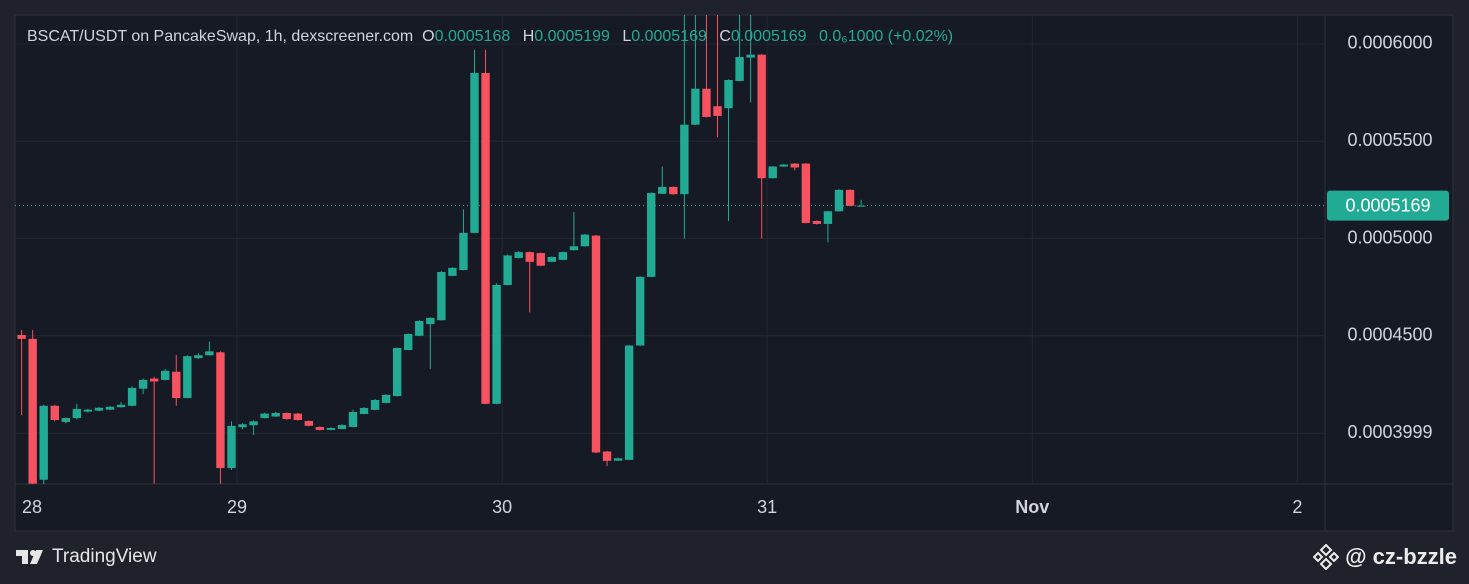  I want to click on x-tick-label: 31, so click(767, 507).